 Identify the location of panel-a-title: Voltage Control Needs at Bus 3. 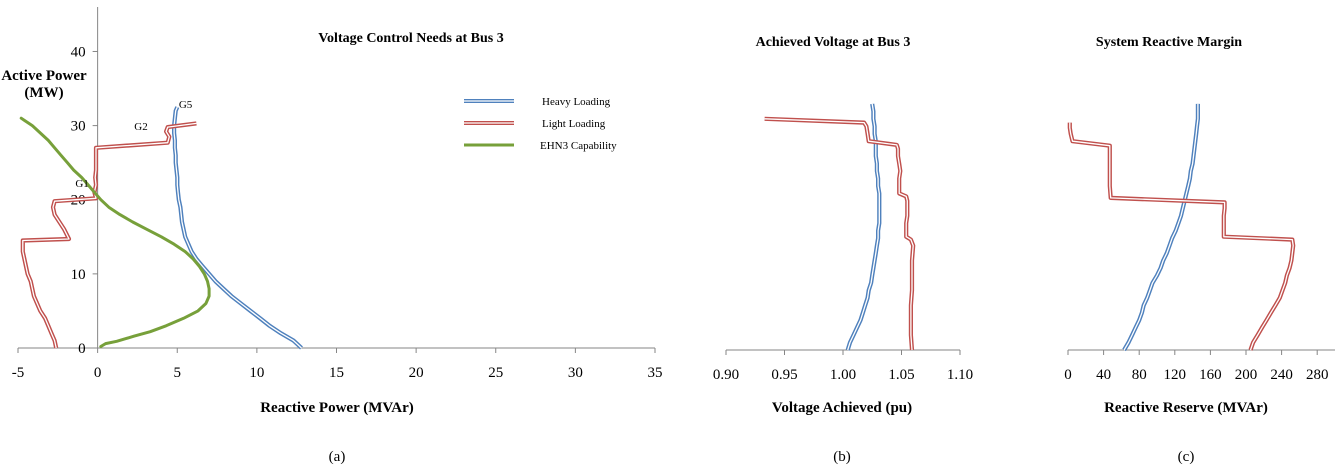
(411, 38).